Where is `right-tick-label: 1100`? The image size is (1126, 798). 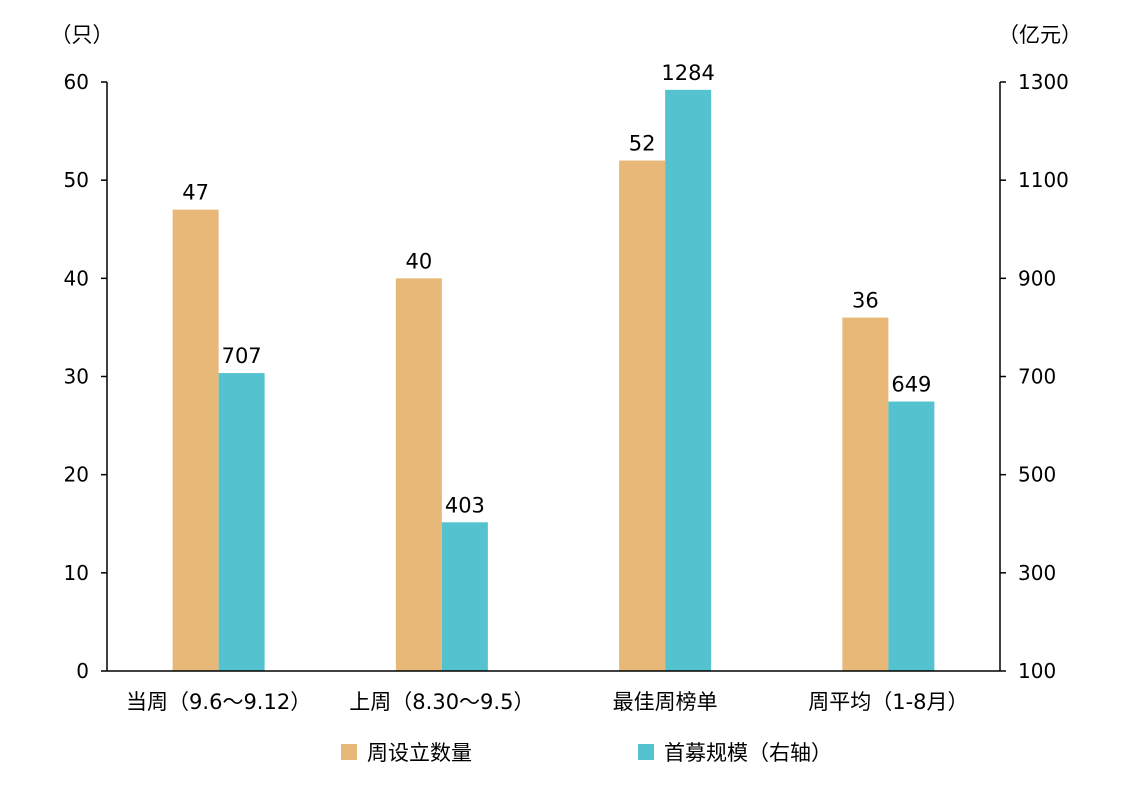 right-tick-label: 1100 is located at coordinates (1043, 180).